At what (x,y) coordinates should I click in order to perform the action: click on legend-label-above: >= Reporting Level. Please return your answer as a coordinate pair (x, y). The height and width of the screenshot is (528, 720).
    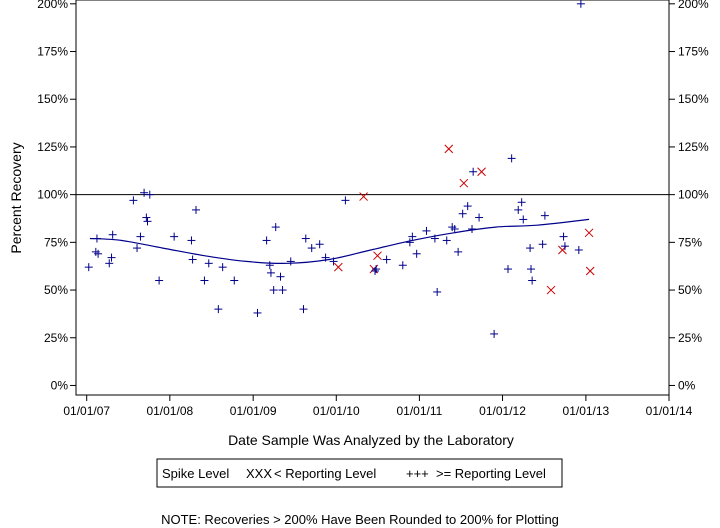
    Looking at the image, I should click on (491, 473).